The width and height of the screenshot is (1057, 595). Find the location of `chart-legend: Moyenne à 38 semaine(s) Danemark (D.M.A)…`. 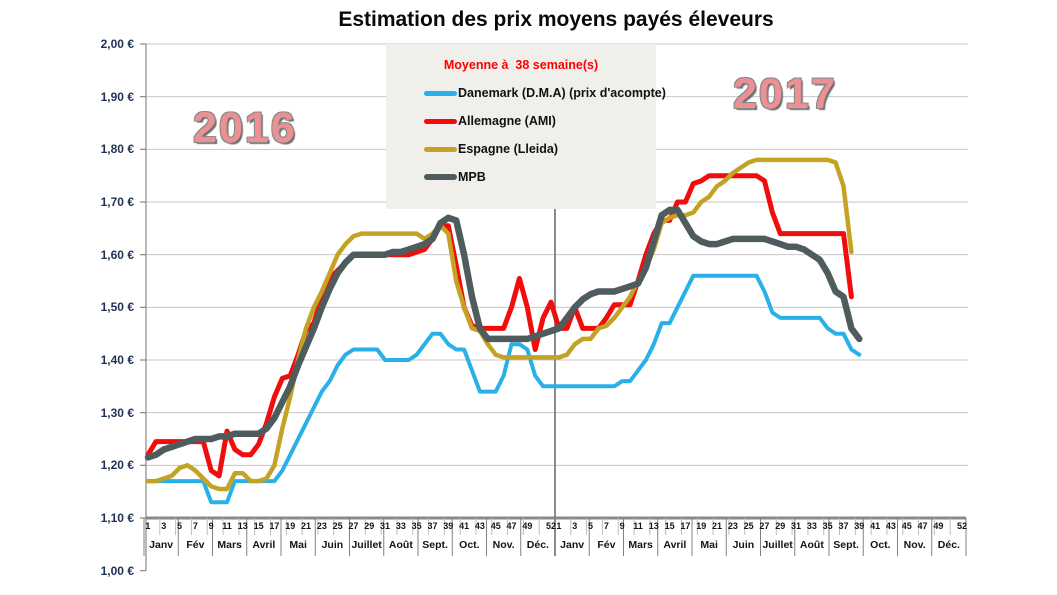

chart-legend: Moyenne à 38 semaine(s) Danemark (D.M.A)… is located at coordinates (526, 126).